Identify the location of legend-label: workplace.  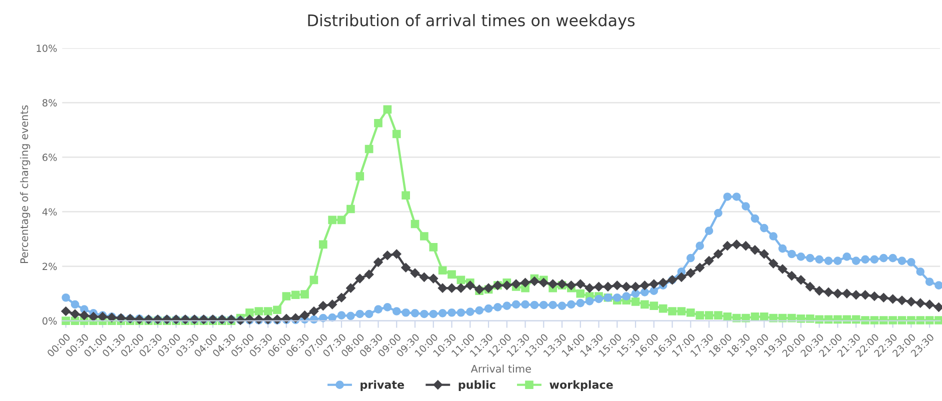
(581, 385).